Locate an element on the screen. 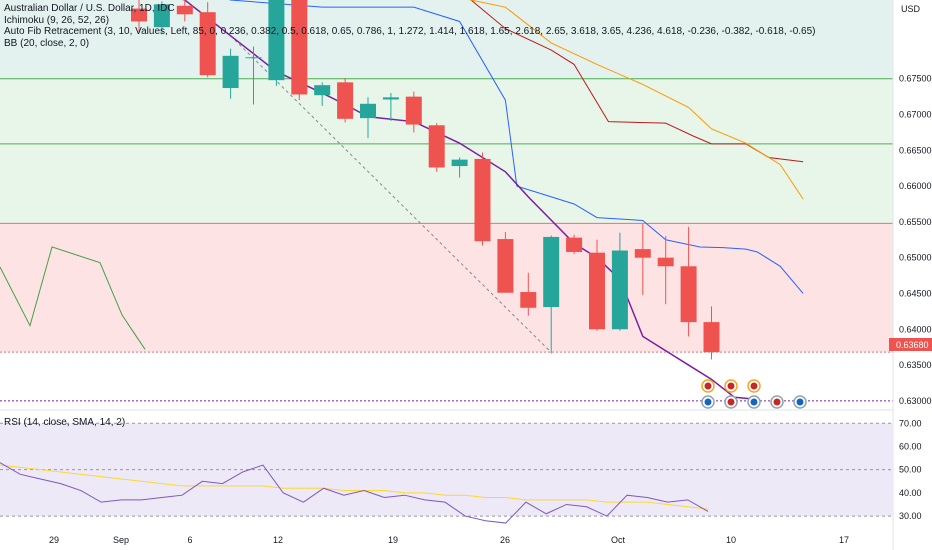 This screenshot has width=932, height=550. x-tick-label: 6 is located at coordinates (189, 540).